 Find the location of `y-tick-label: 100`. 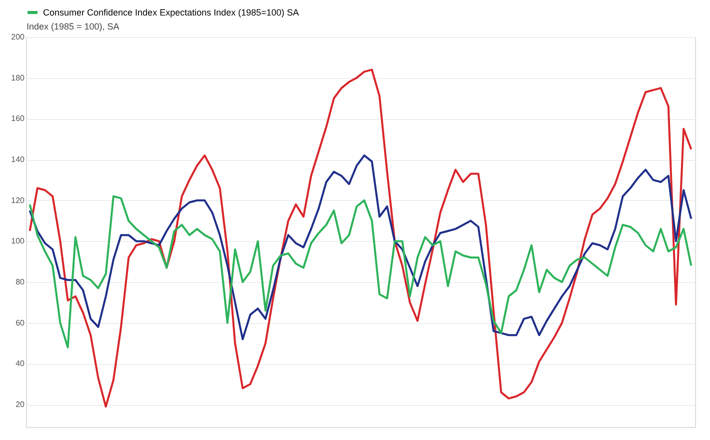

y-tick-label: 100 is located at coordinates (18, 241).